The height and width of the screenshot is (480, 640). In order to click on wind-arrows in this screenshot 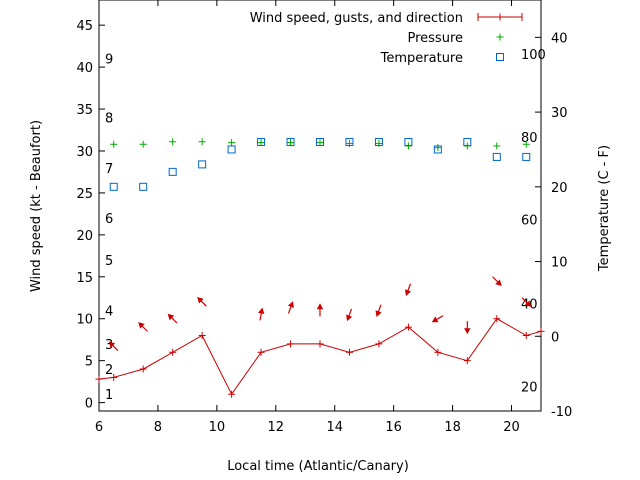, I will do `click(320, 314)`.